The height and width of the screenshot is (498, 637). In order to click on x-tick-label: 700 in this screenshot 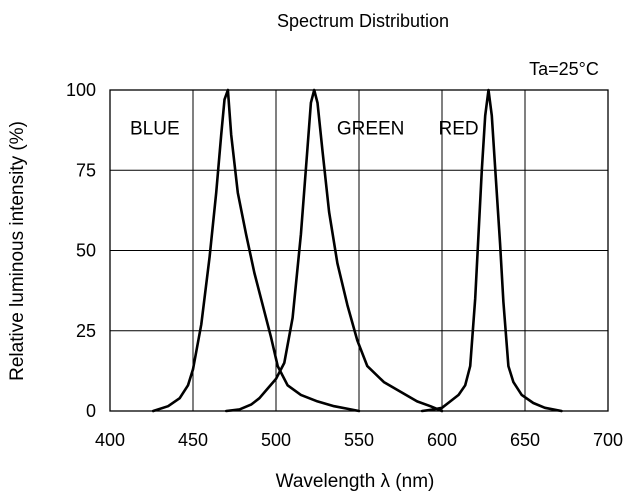, I will do `click(608, 440)`.